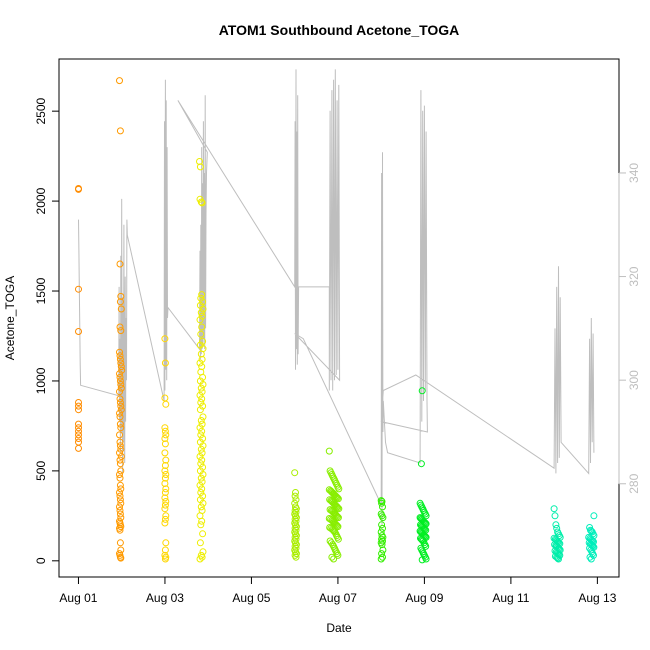 This screenshot has width=650, height=650. What do you see at coordinates (339, 30) in the screenshot?
I see `chart-title: ATOM1 Southbound Acetone_TOGA` at bounding box center [339, 30].